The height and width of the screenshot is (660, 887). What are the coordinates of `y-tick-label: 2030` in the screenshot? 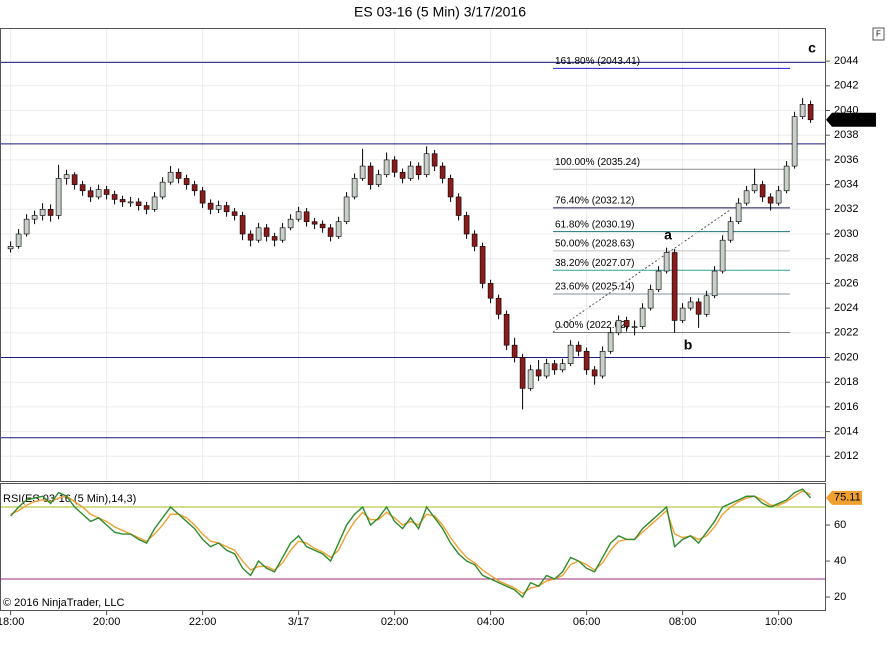 It's located at (846, 234).